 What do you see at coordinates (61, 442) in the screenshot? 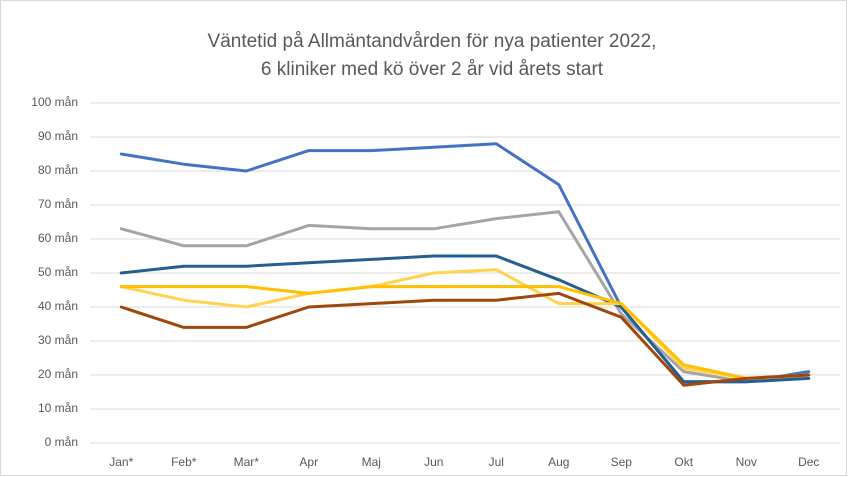
I see `y-tick-label: 0 mån` at bounding box center [61, 442].